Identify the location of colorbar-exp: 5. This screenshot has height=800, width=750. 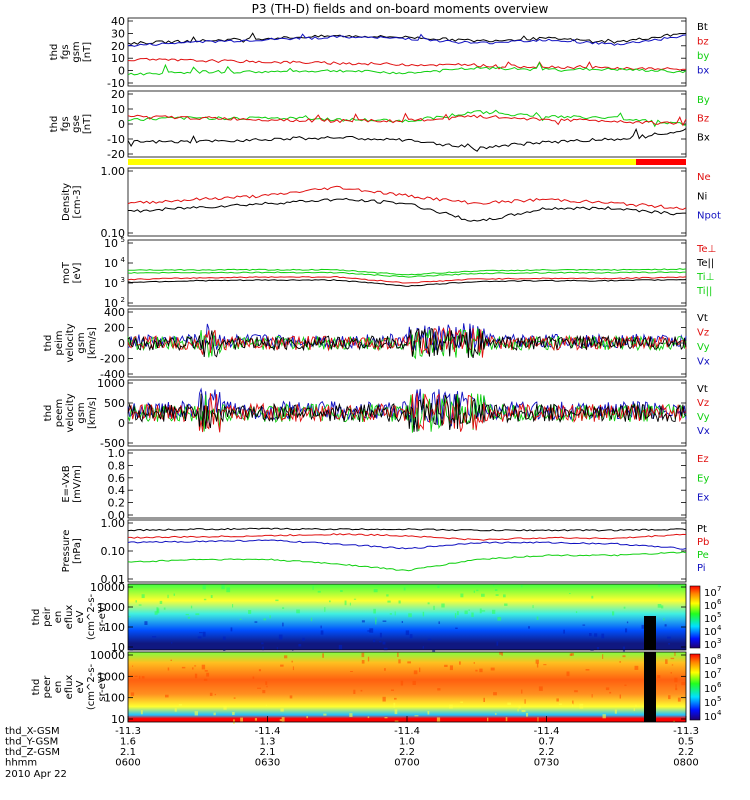
(719, 615).